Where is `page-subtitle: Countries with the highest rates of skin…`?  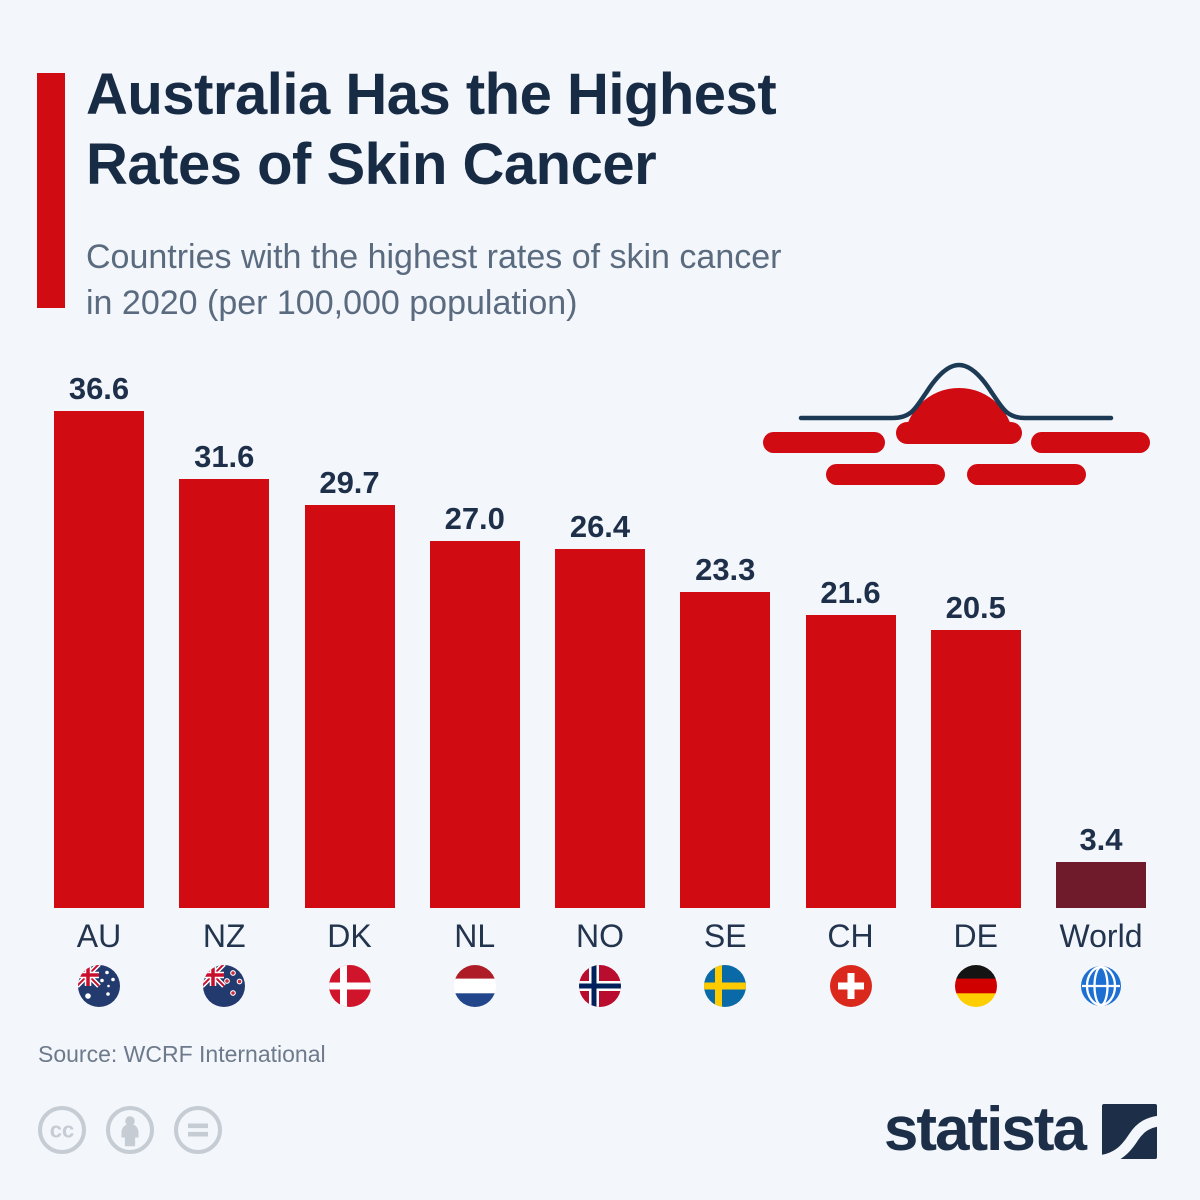 page-subtitle: Countries with the highest rates of skin… is located at coordinates (586, 280).